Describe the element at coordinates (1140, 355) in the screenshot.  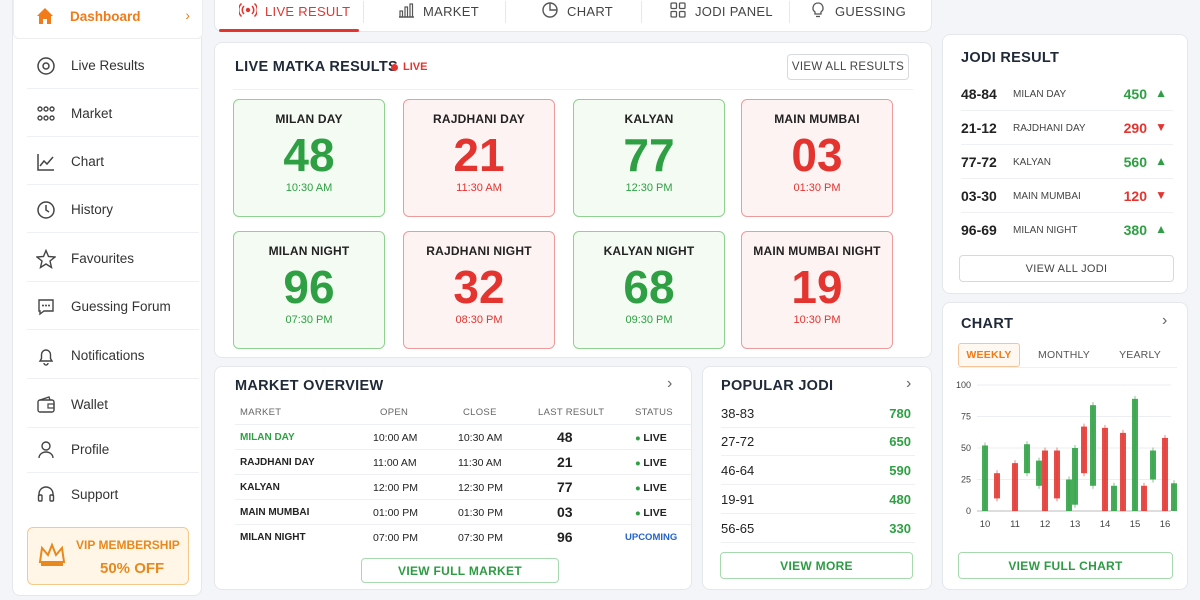
I see `tab-yearly: YEARLY` at that location.